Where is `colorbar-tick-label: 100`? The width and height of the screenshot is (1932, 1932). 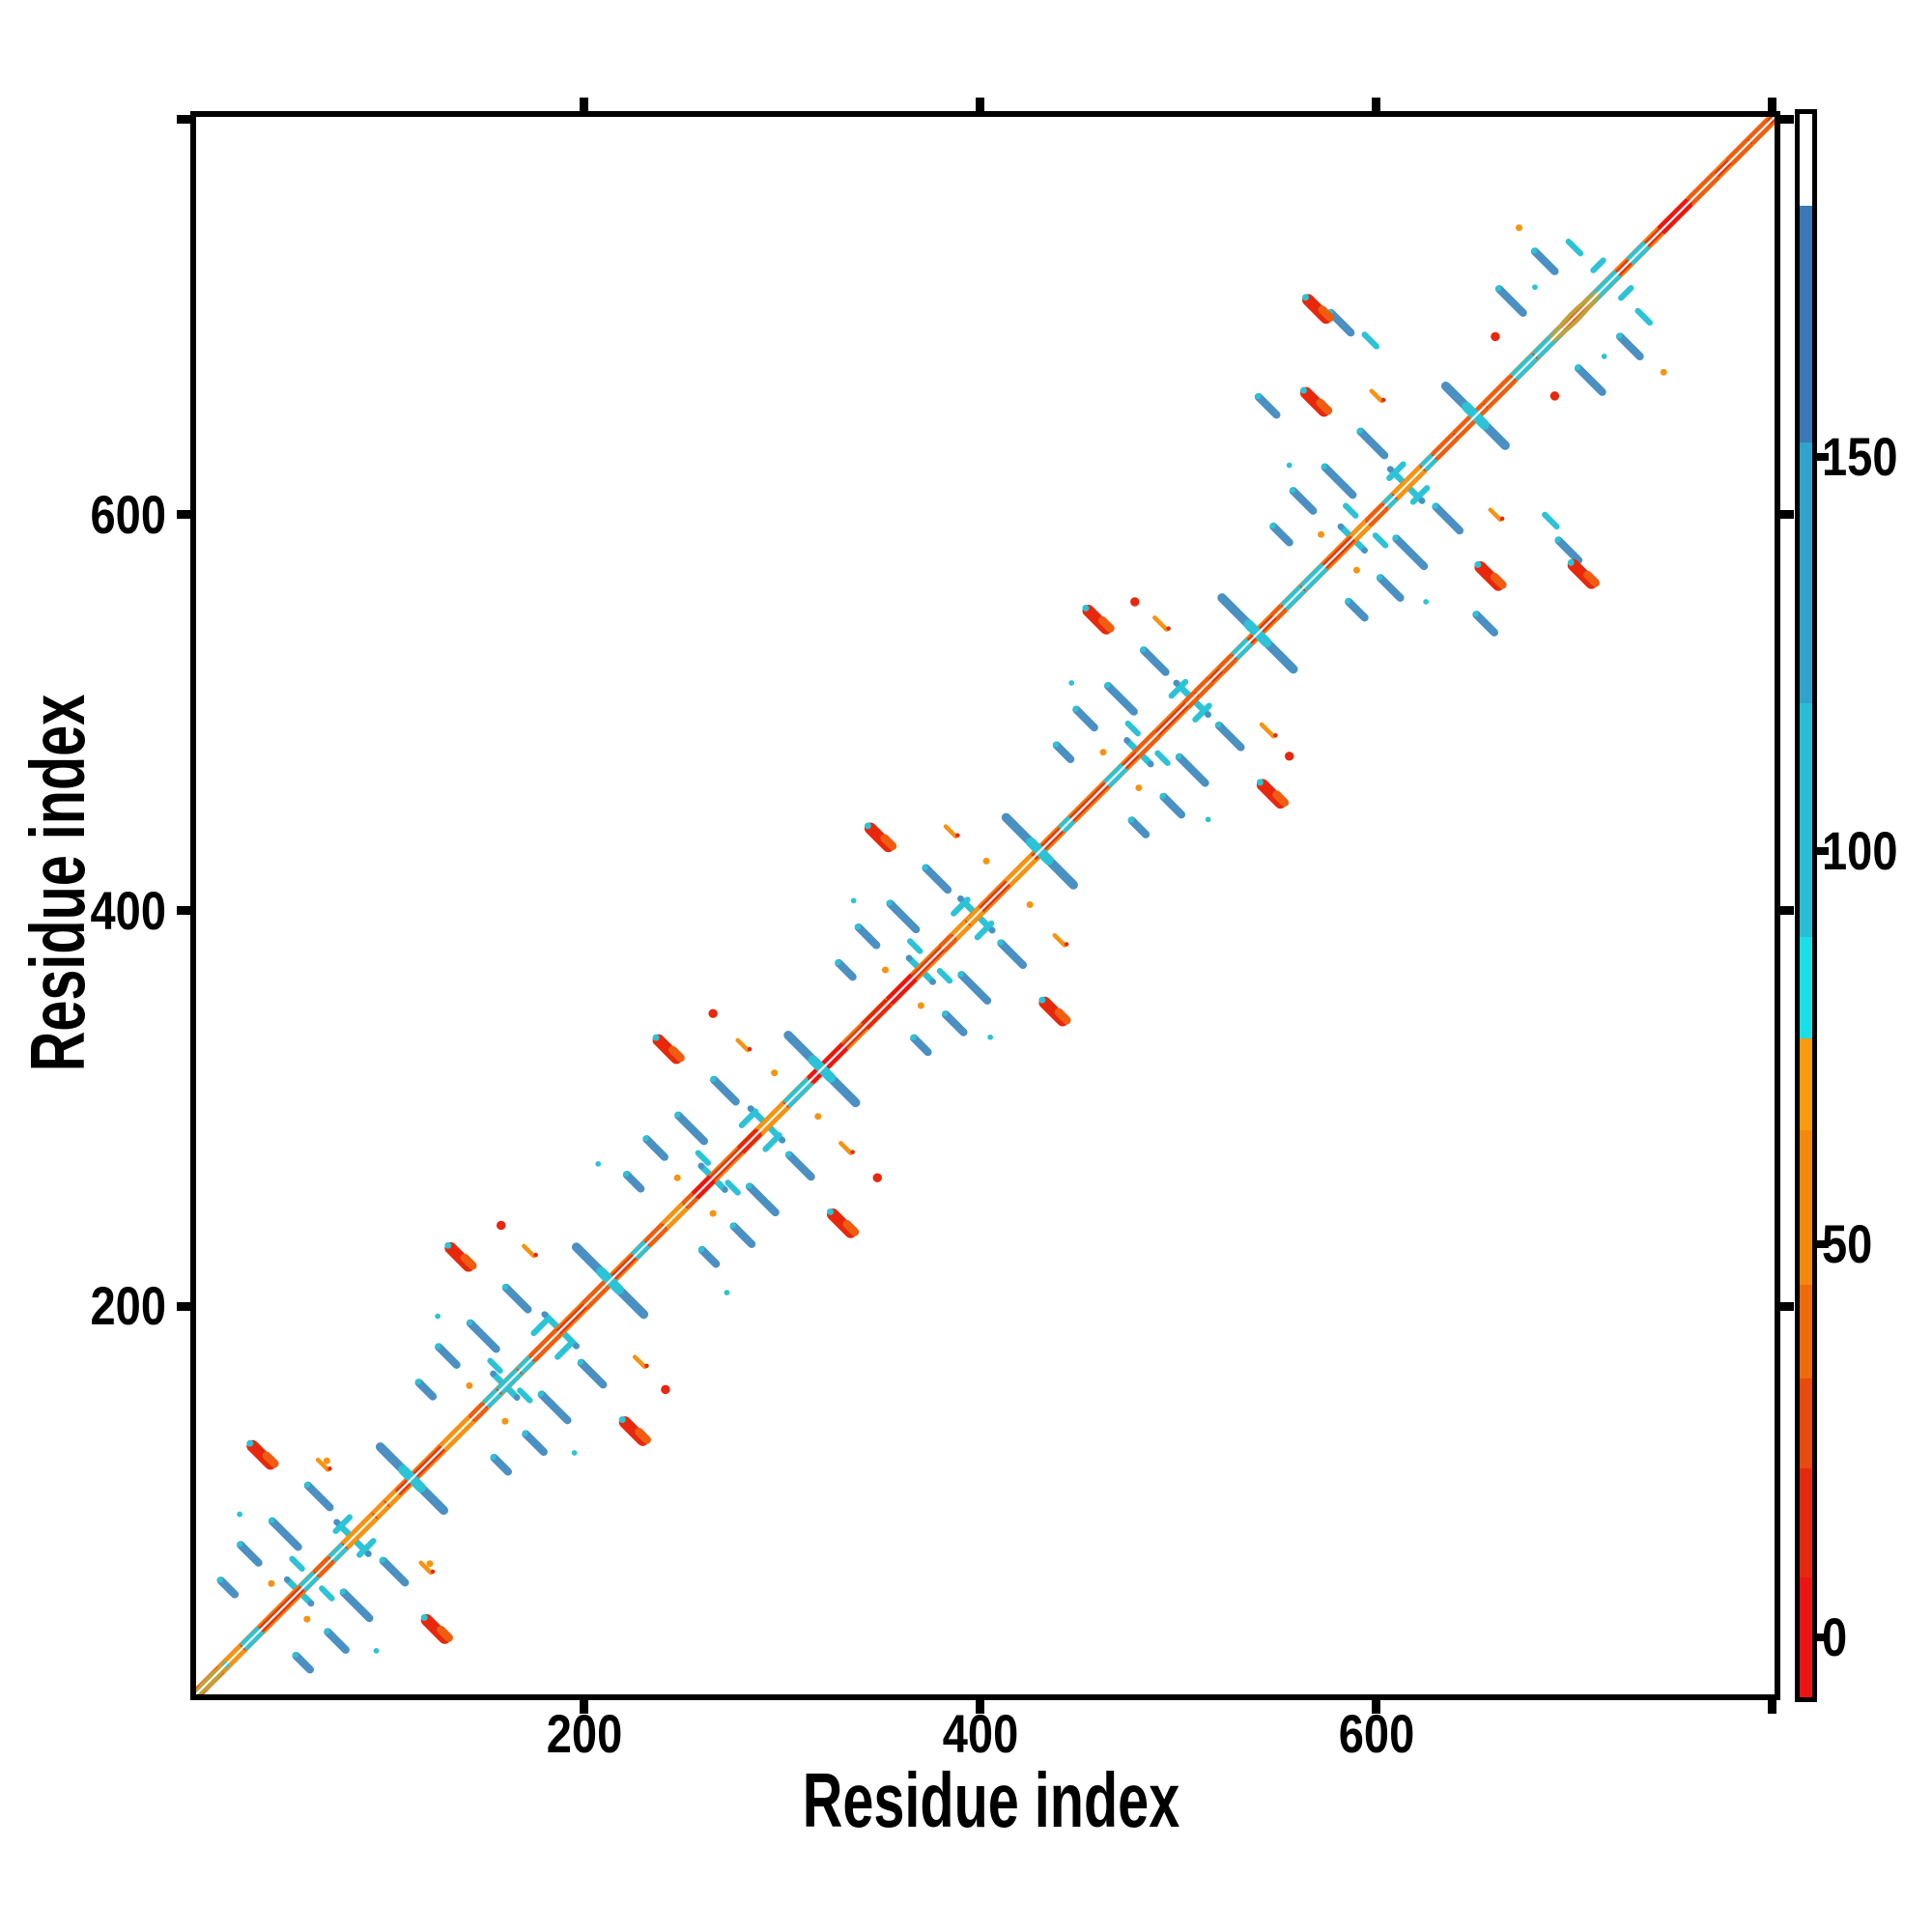
colorbar-tick-label: 100 is located at coordinates (1860, 850).